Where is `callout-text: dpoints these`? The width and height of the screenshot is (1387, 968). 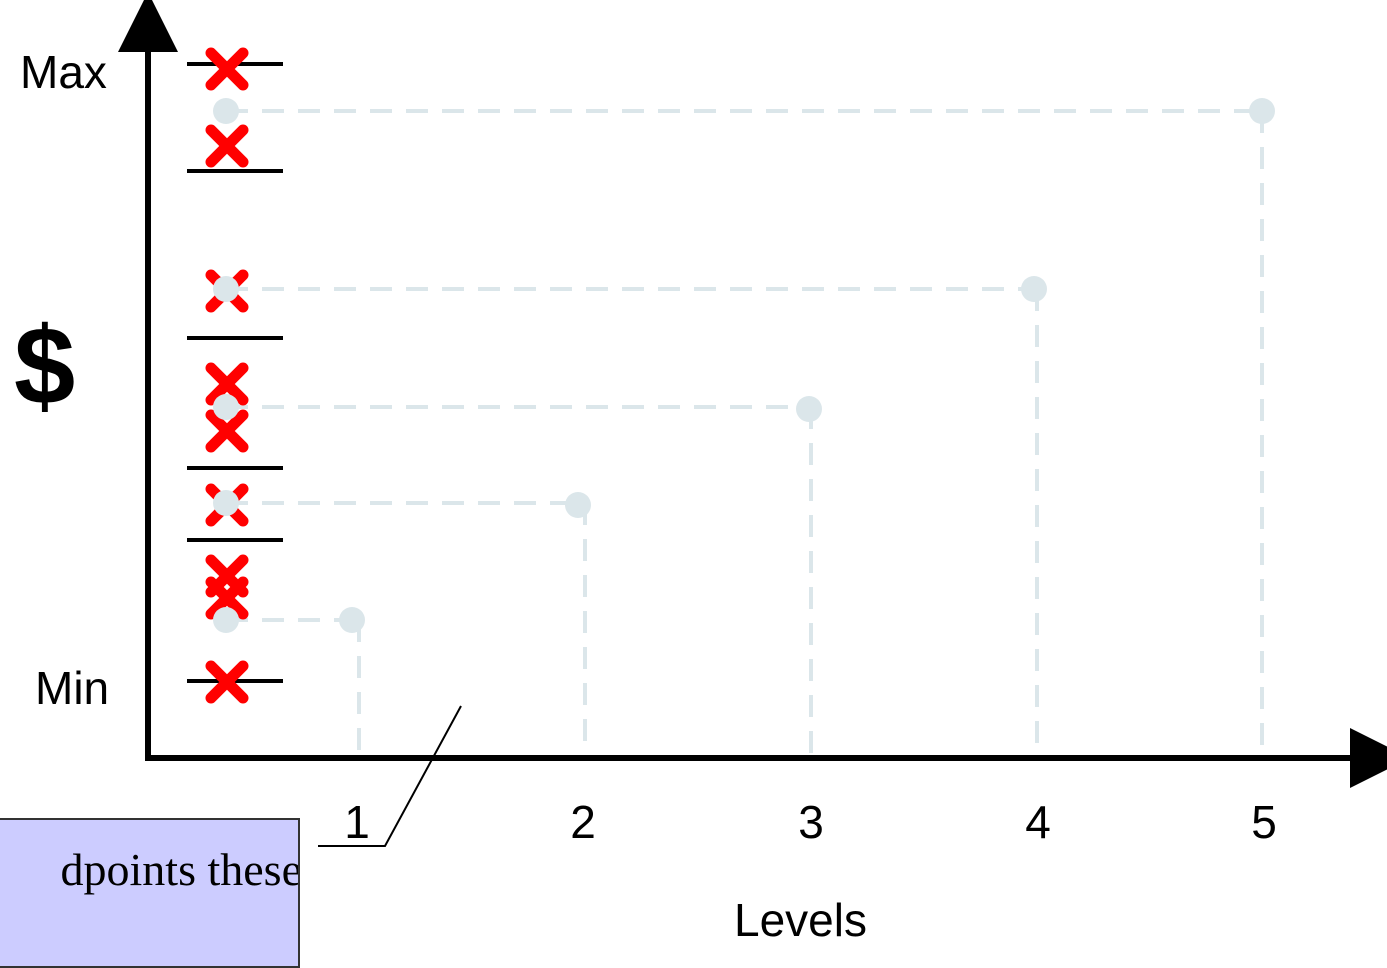
callout-text: dpoints these is located at coordinates (180, 869).